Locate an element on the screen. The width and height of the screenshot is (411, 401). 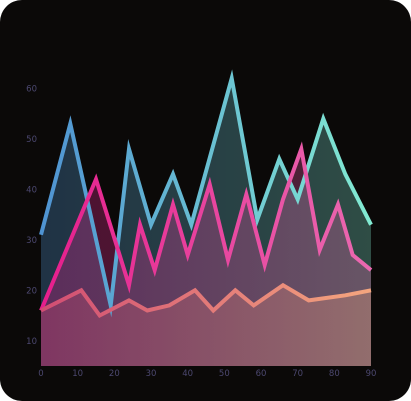
series-2-line is located at coordinates (206, 300).